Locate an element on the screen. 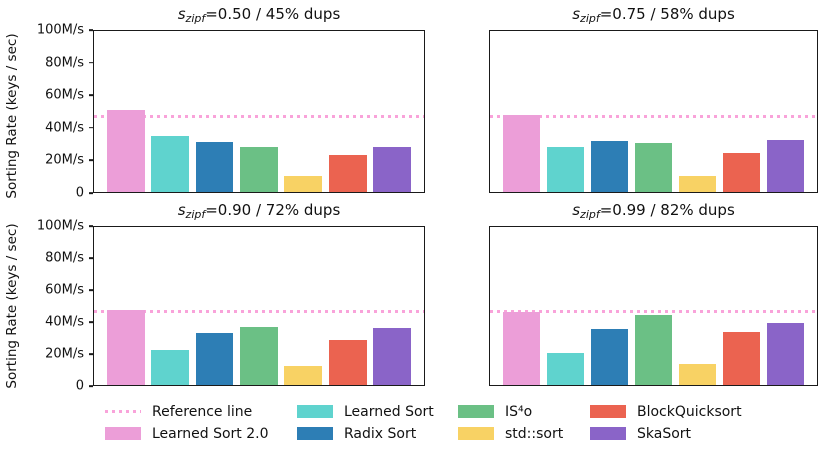 This screenshot has width=830, height=461. y-tick-label: 0 is located at coordinates (79, 193).